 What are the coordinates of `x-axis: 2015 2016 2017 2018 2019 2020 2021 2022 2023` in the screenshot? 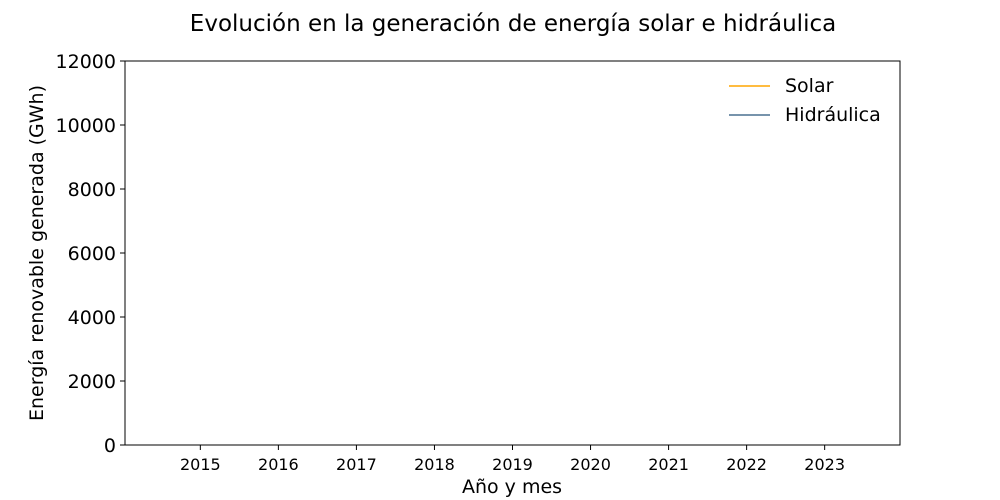 It's located at (512, 459).